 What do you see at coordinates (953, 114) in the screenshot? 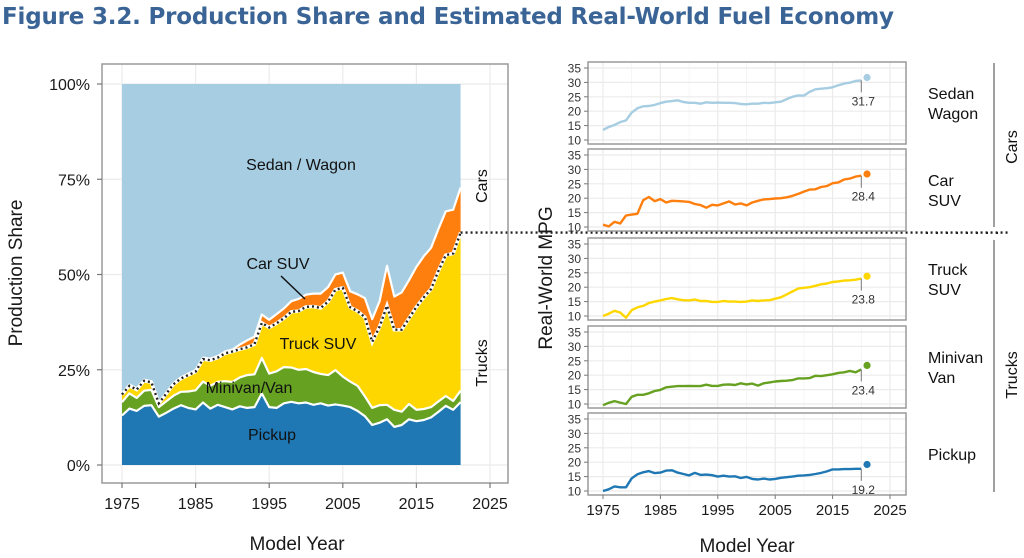
I see `panel-label: Wagon` at bounding box center [953, 114].